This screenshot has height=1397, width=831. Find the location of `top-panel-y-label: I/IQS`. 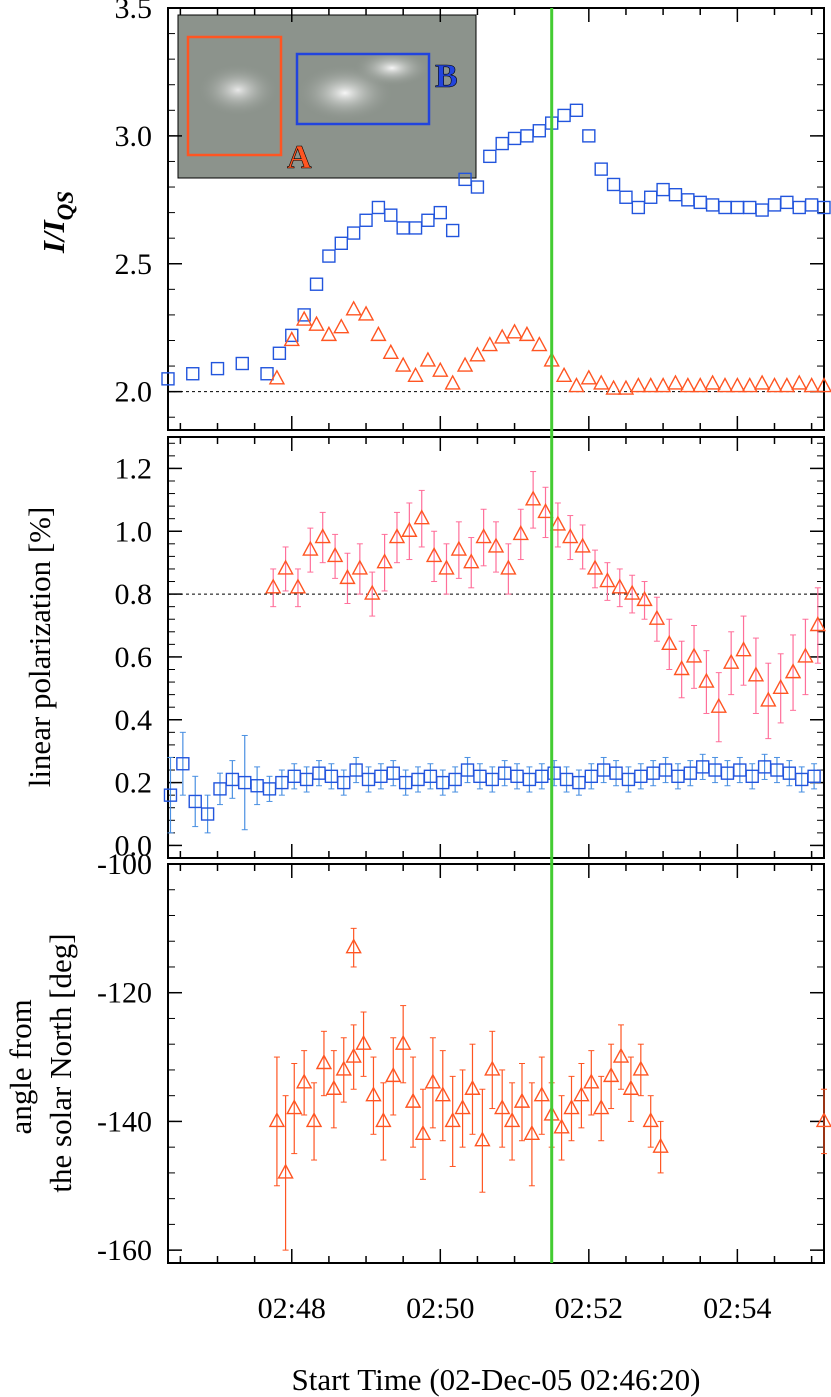

top-panel-y-label: I/IQS is located at coordinates (57, 222).